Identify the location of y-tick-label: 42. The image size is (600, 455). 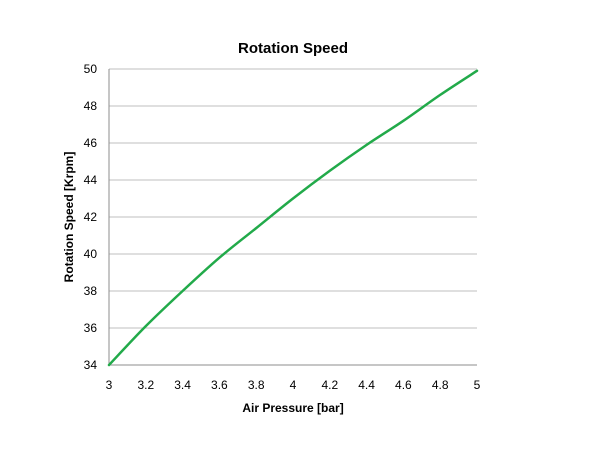
(91, 217).